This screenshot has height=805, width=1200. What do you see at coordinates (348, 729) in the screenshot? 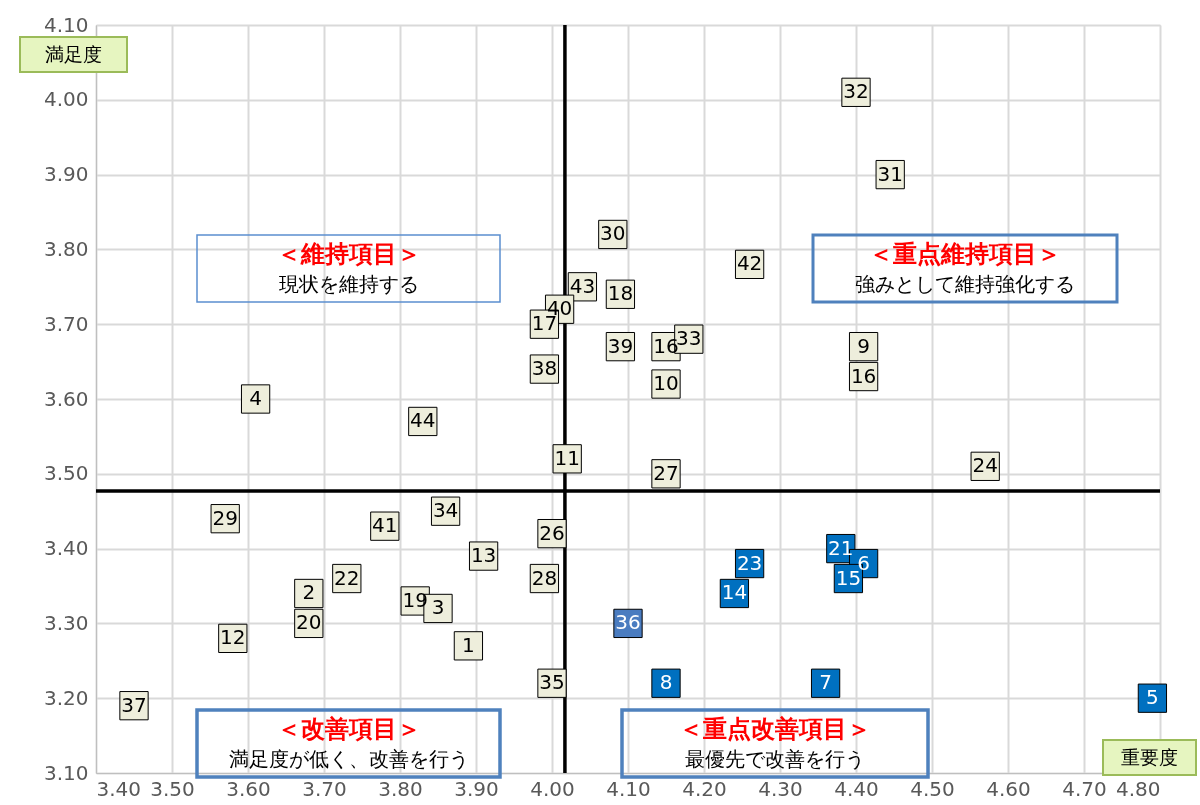
I see `annotation: ＜改善項目＞` at bounding box center [348, 729].